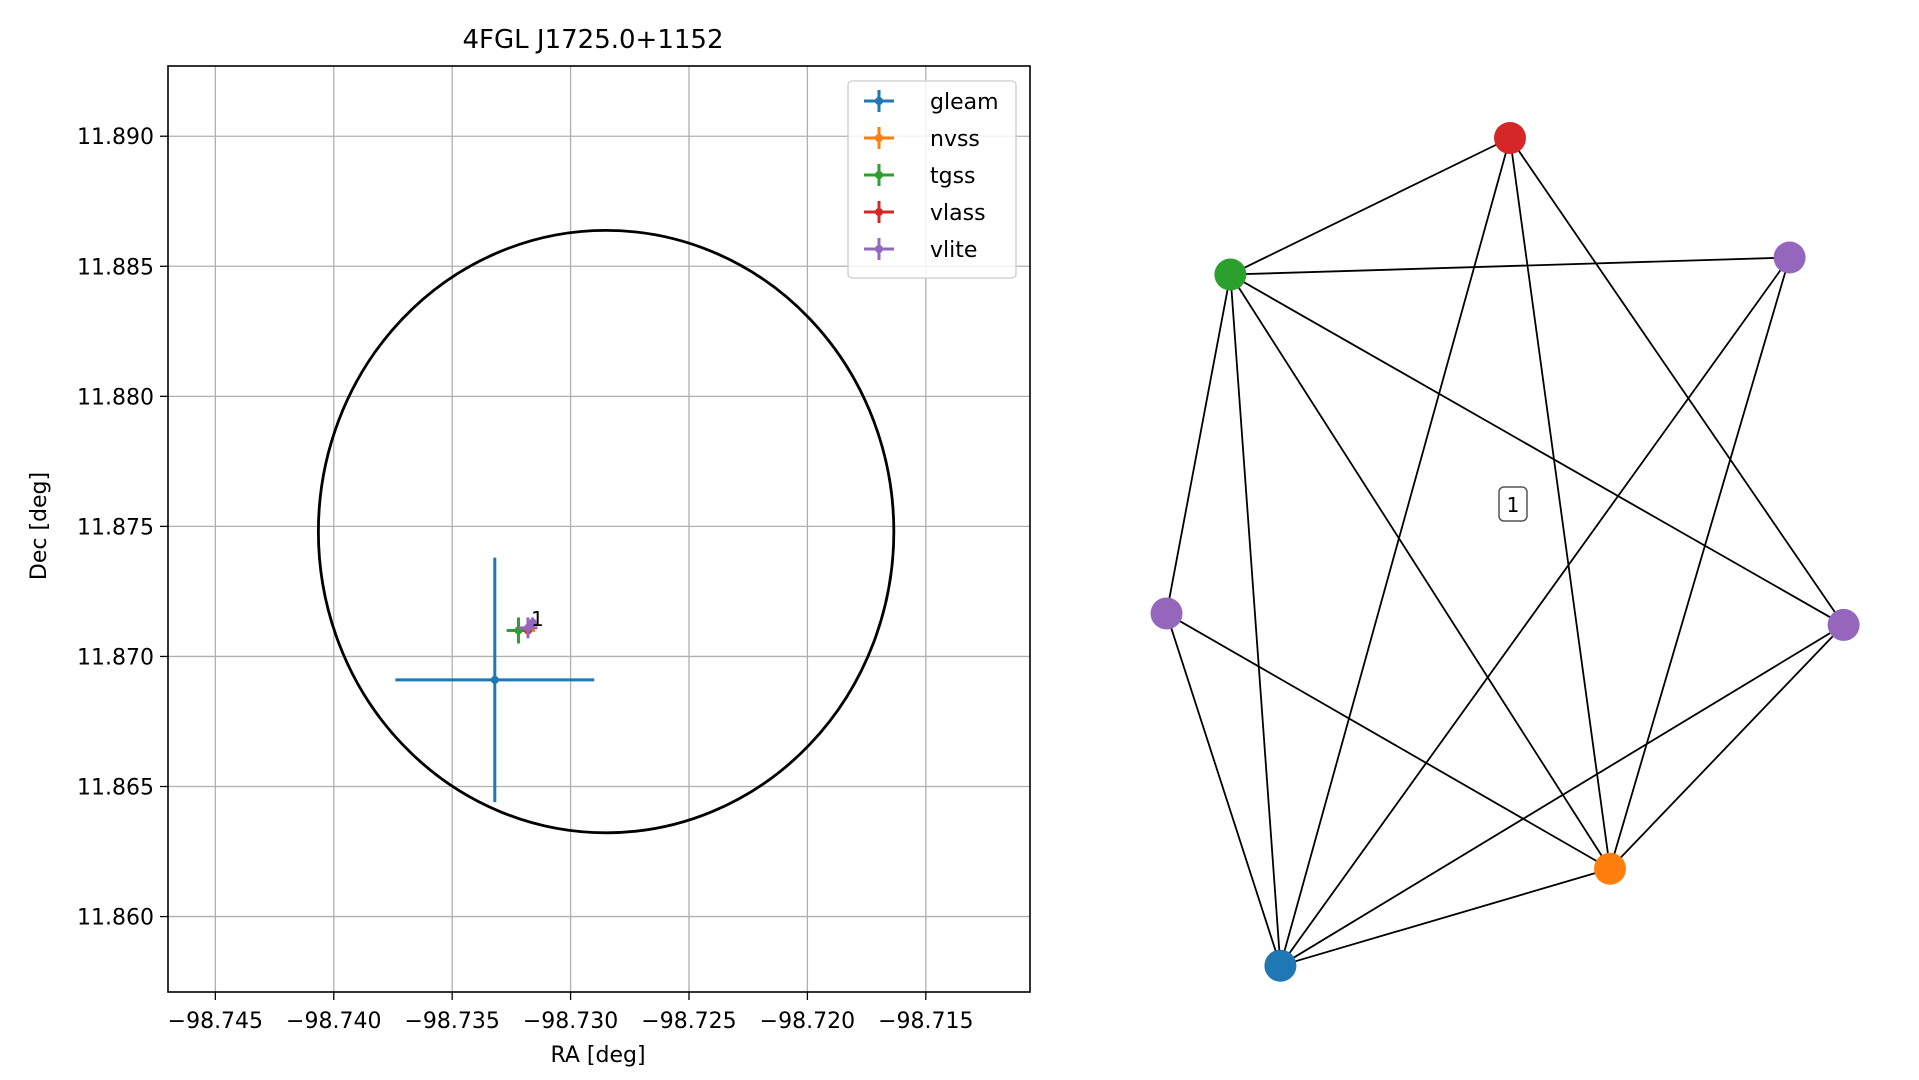  I want to click on edge-tgss-nvss, so click(1420, 572).